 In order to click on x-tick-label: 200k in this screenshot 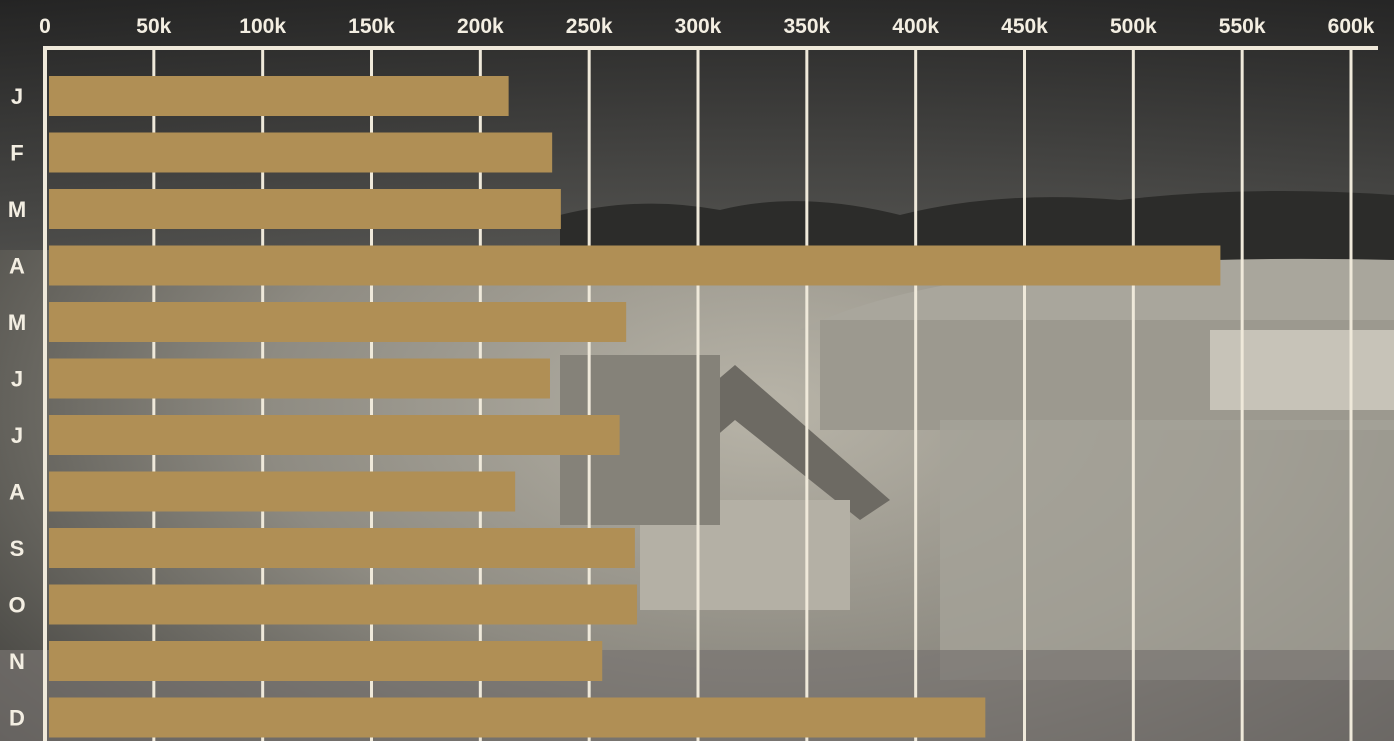, I will do `click(480, 26)`.